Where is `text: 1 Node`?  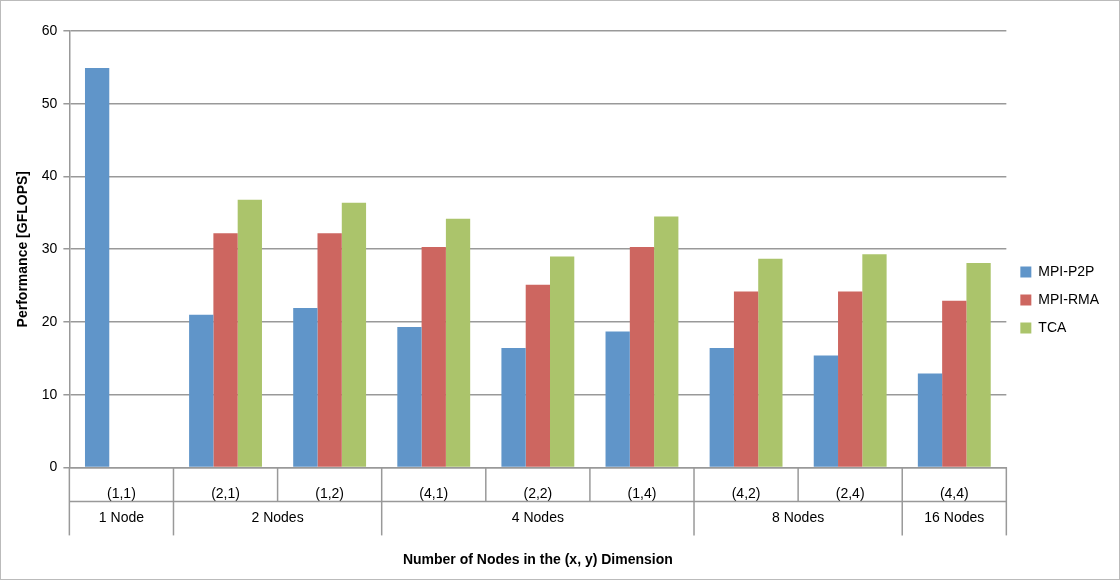
text: 1 Node is located at coordinates (121, 517).